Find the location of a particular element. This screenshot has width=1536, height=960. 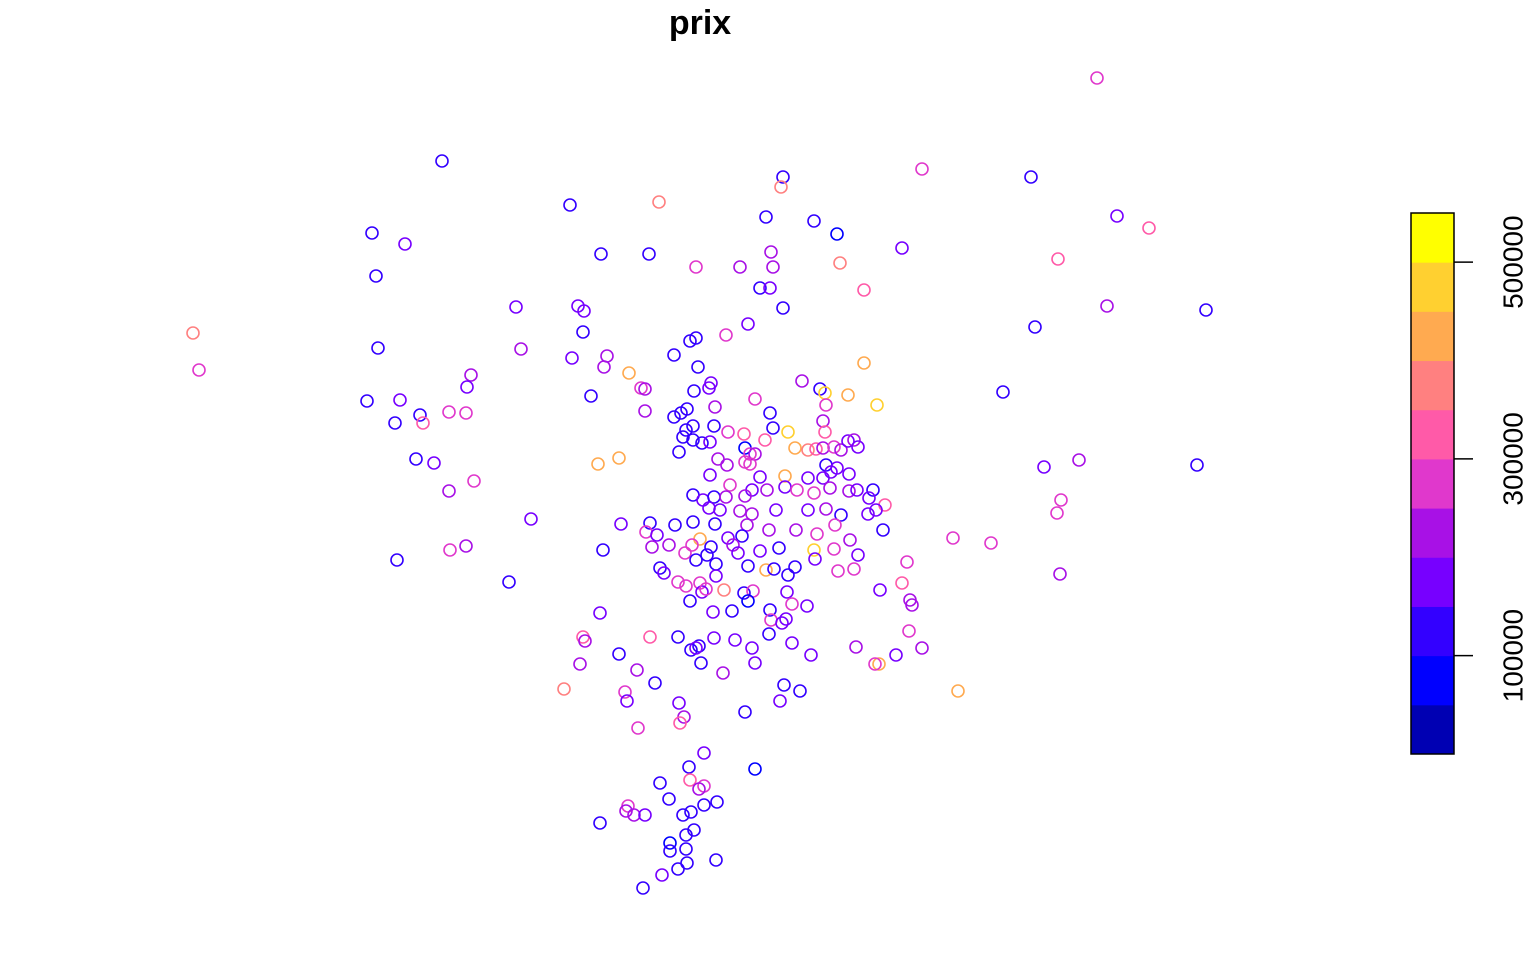

colorbar-tick-label: 300000 is located at coordinates (1512, 458).